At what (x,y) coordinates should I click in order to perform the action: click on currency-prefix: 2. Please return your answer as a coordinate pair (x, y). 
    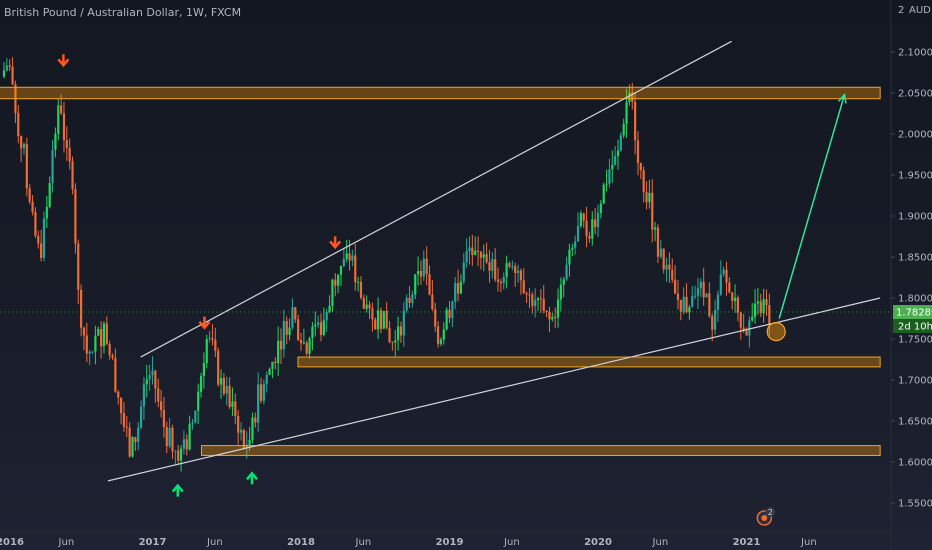
    Looking at the image, I should click on (901, 10).